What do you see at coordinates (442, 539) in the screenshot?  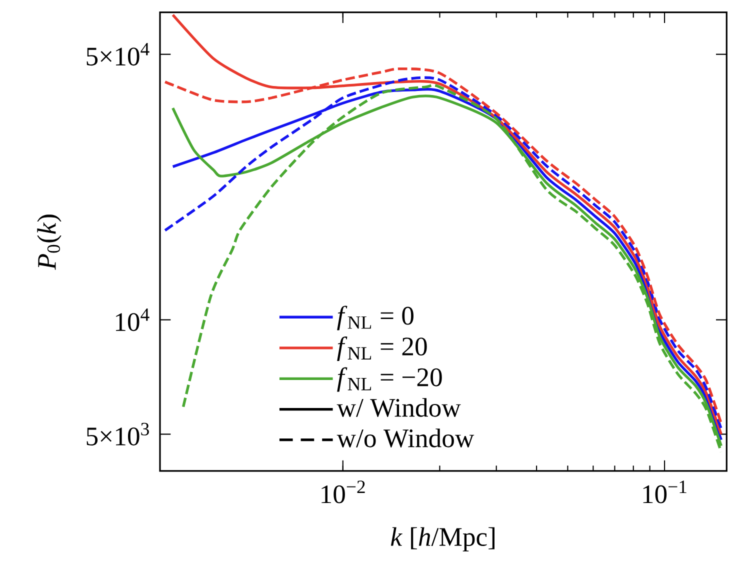 I see `x-axis-title: k [h/Mpc]` at bounding box center [442, 539].